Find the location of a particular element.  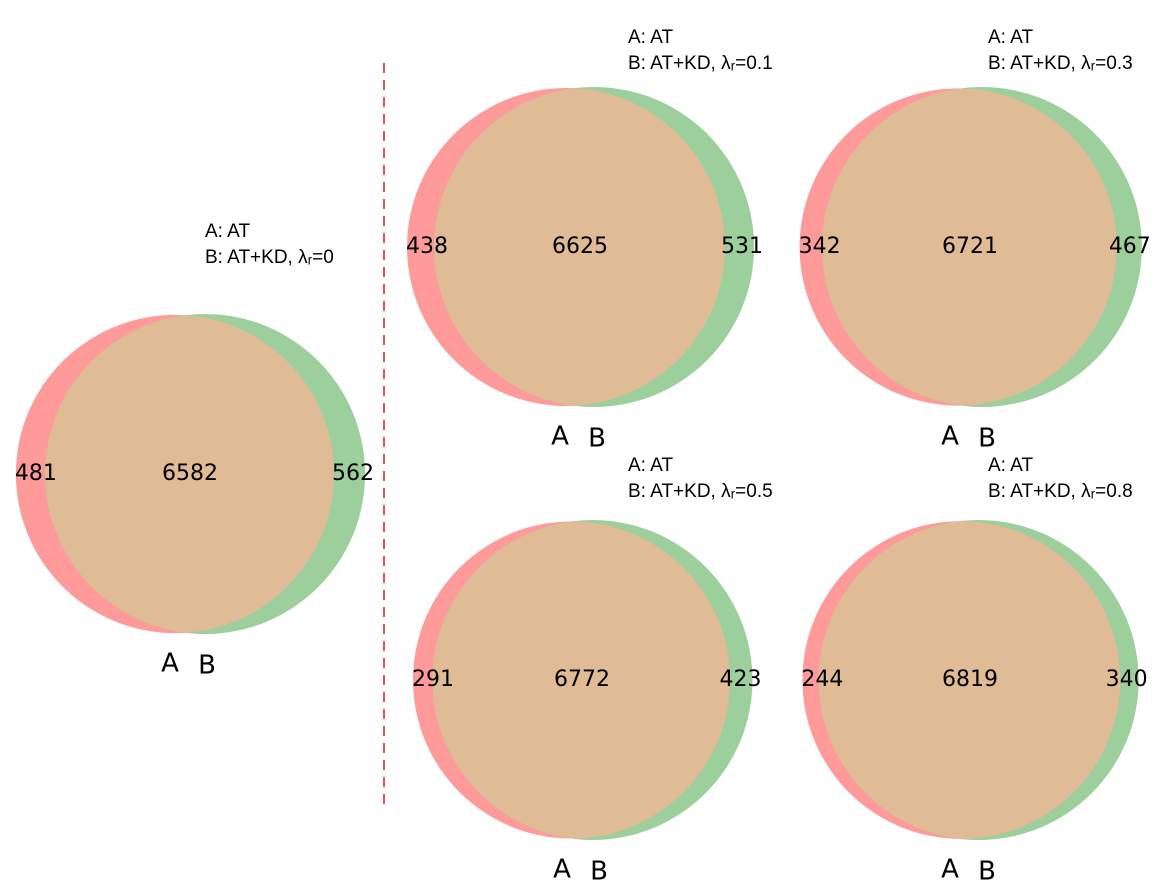

only-b-count: 340 is located at coordinates (1127, 679).